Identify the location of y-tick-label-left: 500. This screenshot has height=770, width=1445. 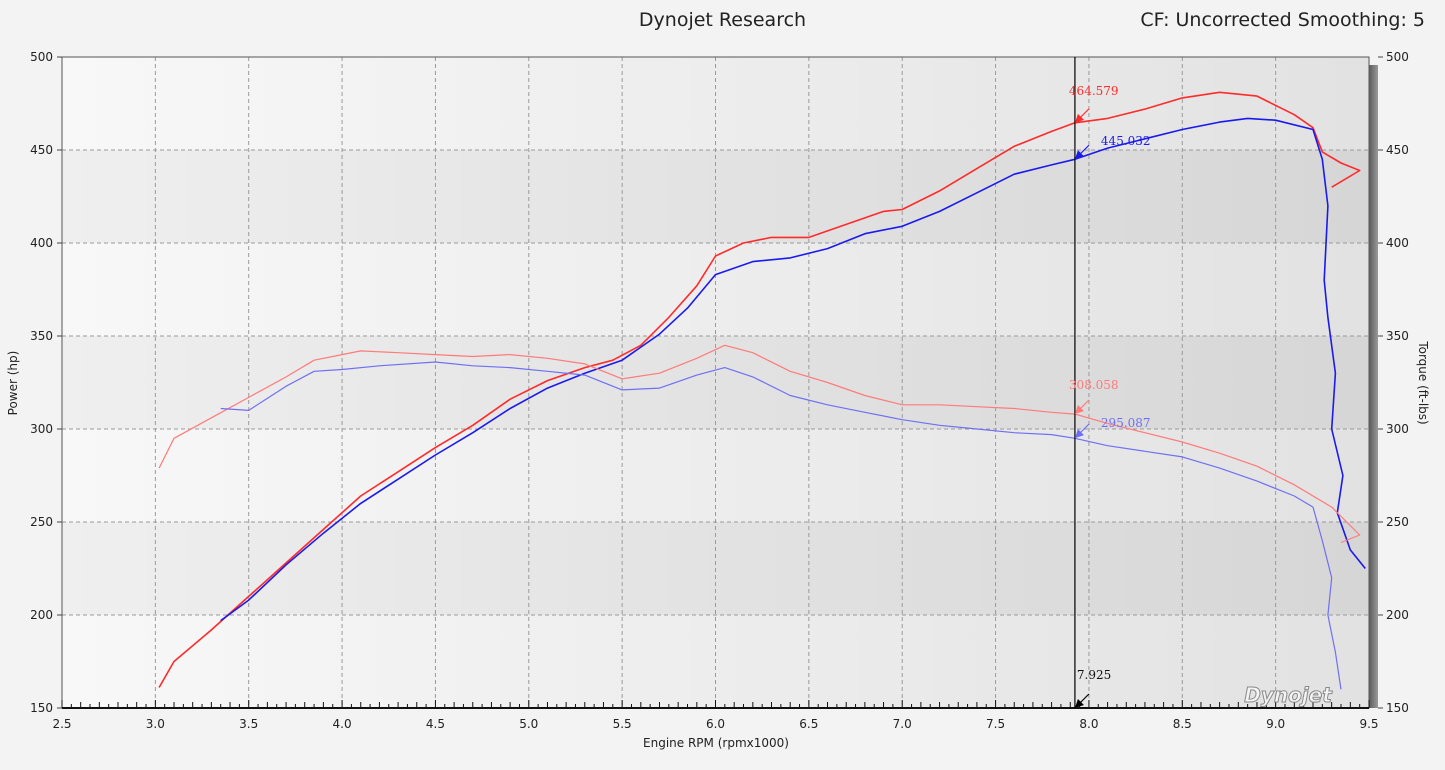
(41, 57).